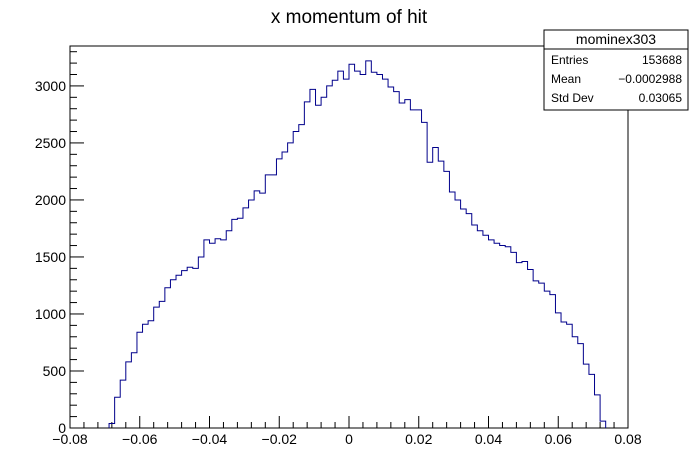 The image size is (698, 476). What do you see at coordinates (349, 17) in the screenshot?
I see `chart-title: x momentum of hit` at bounding box center [349, 17].